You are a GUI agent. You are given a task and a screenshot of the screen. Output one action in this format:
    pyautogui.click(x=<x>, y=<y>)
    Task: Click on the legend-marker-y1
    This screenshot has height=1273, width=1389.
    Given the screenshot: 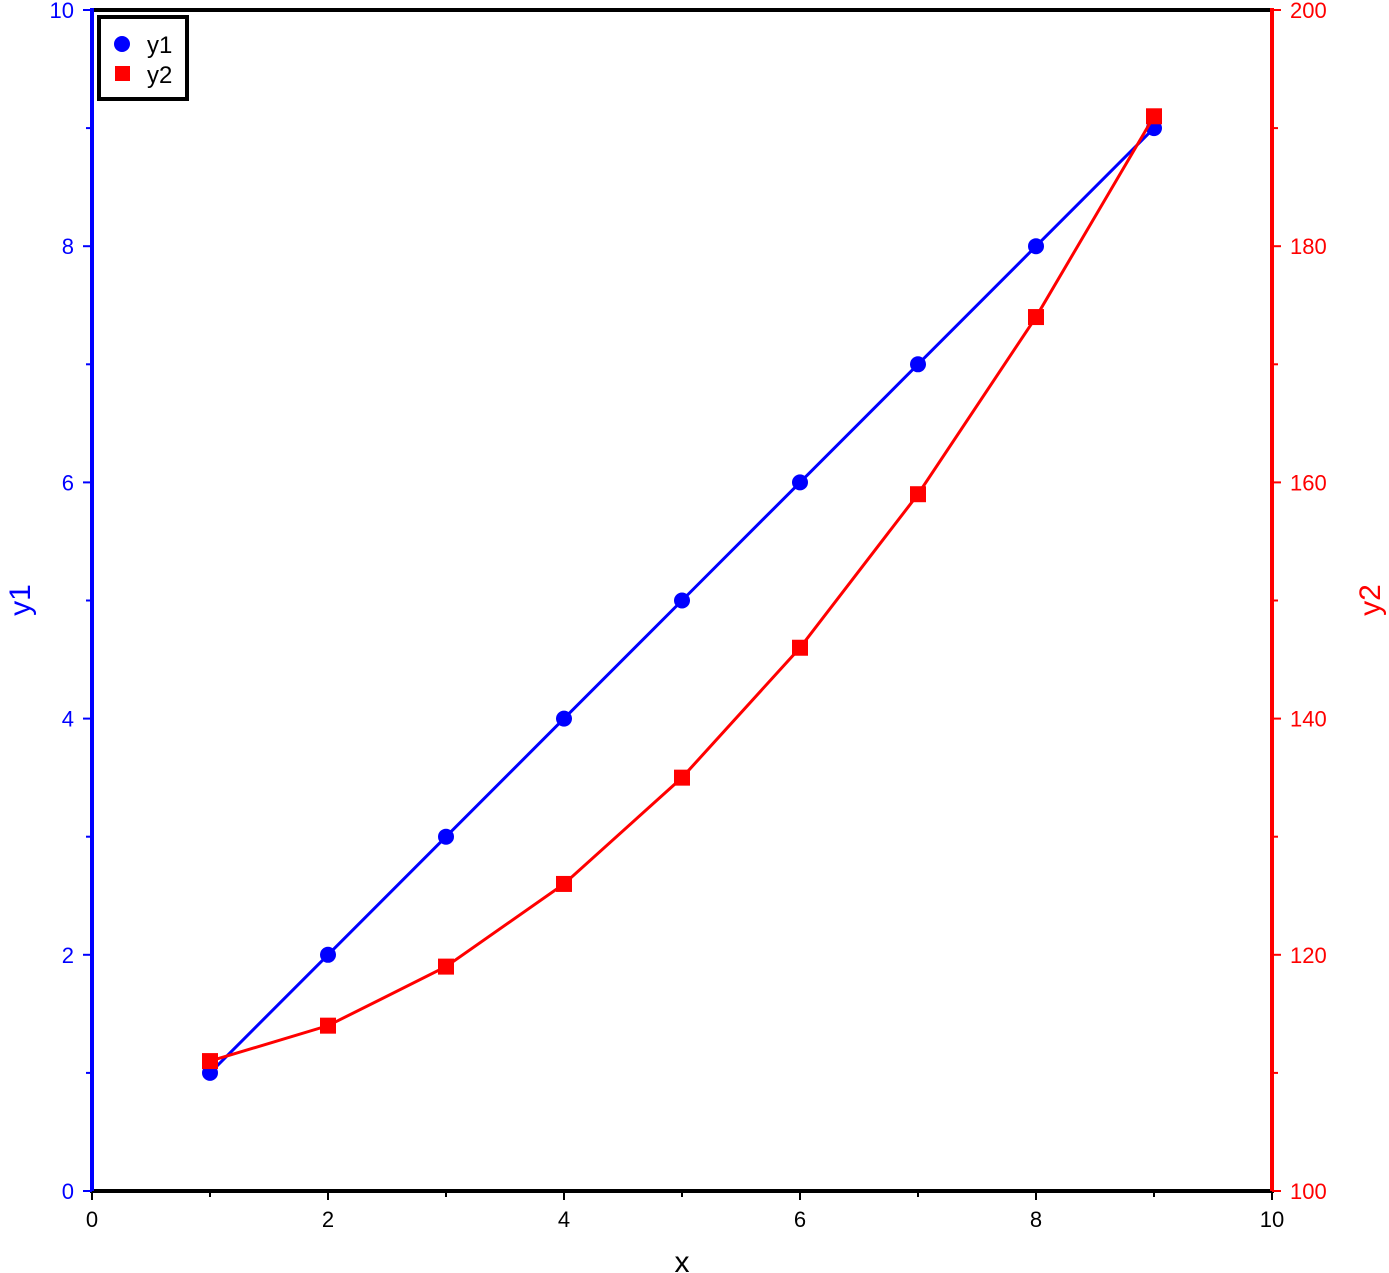 What is the action you would take?
    pyautogui.click(x=122, y=44)
    